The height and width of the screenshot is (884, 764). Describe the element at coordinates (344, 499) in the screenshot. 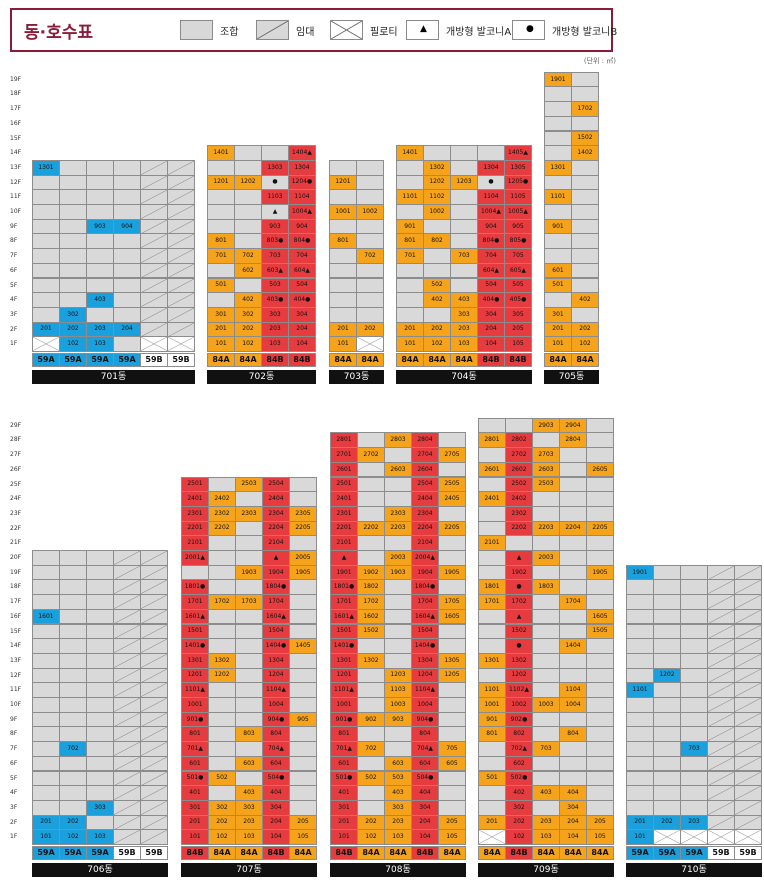

I see `unit-cell: 2401` at that location.